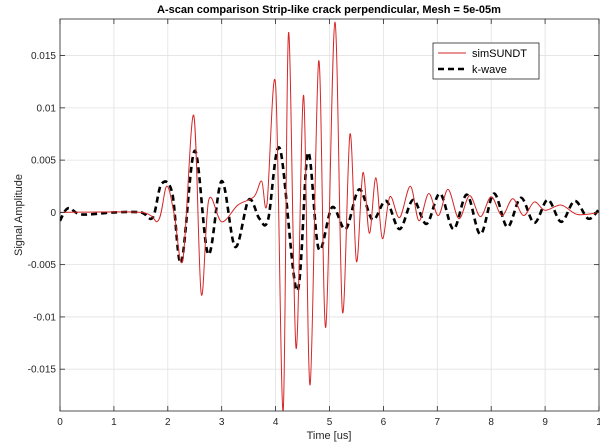 This screenshot has height=445, width=600. What do you see at coordinates (329, 436) in the screenshot?
I see `x-axis-label: Time [us]` at bounding box center [329, 436].